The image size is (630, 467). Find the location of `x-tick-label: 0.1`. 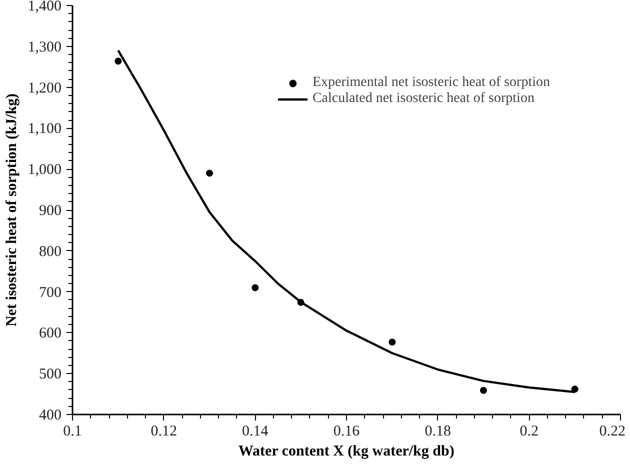

x-tick-label: 0.1 is located at coordinates (72, 432).